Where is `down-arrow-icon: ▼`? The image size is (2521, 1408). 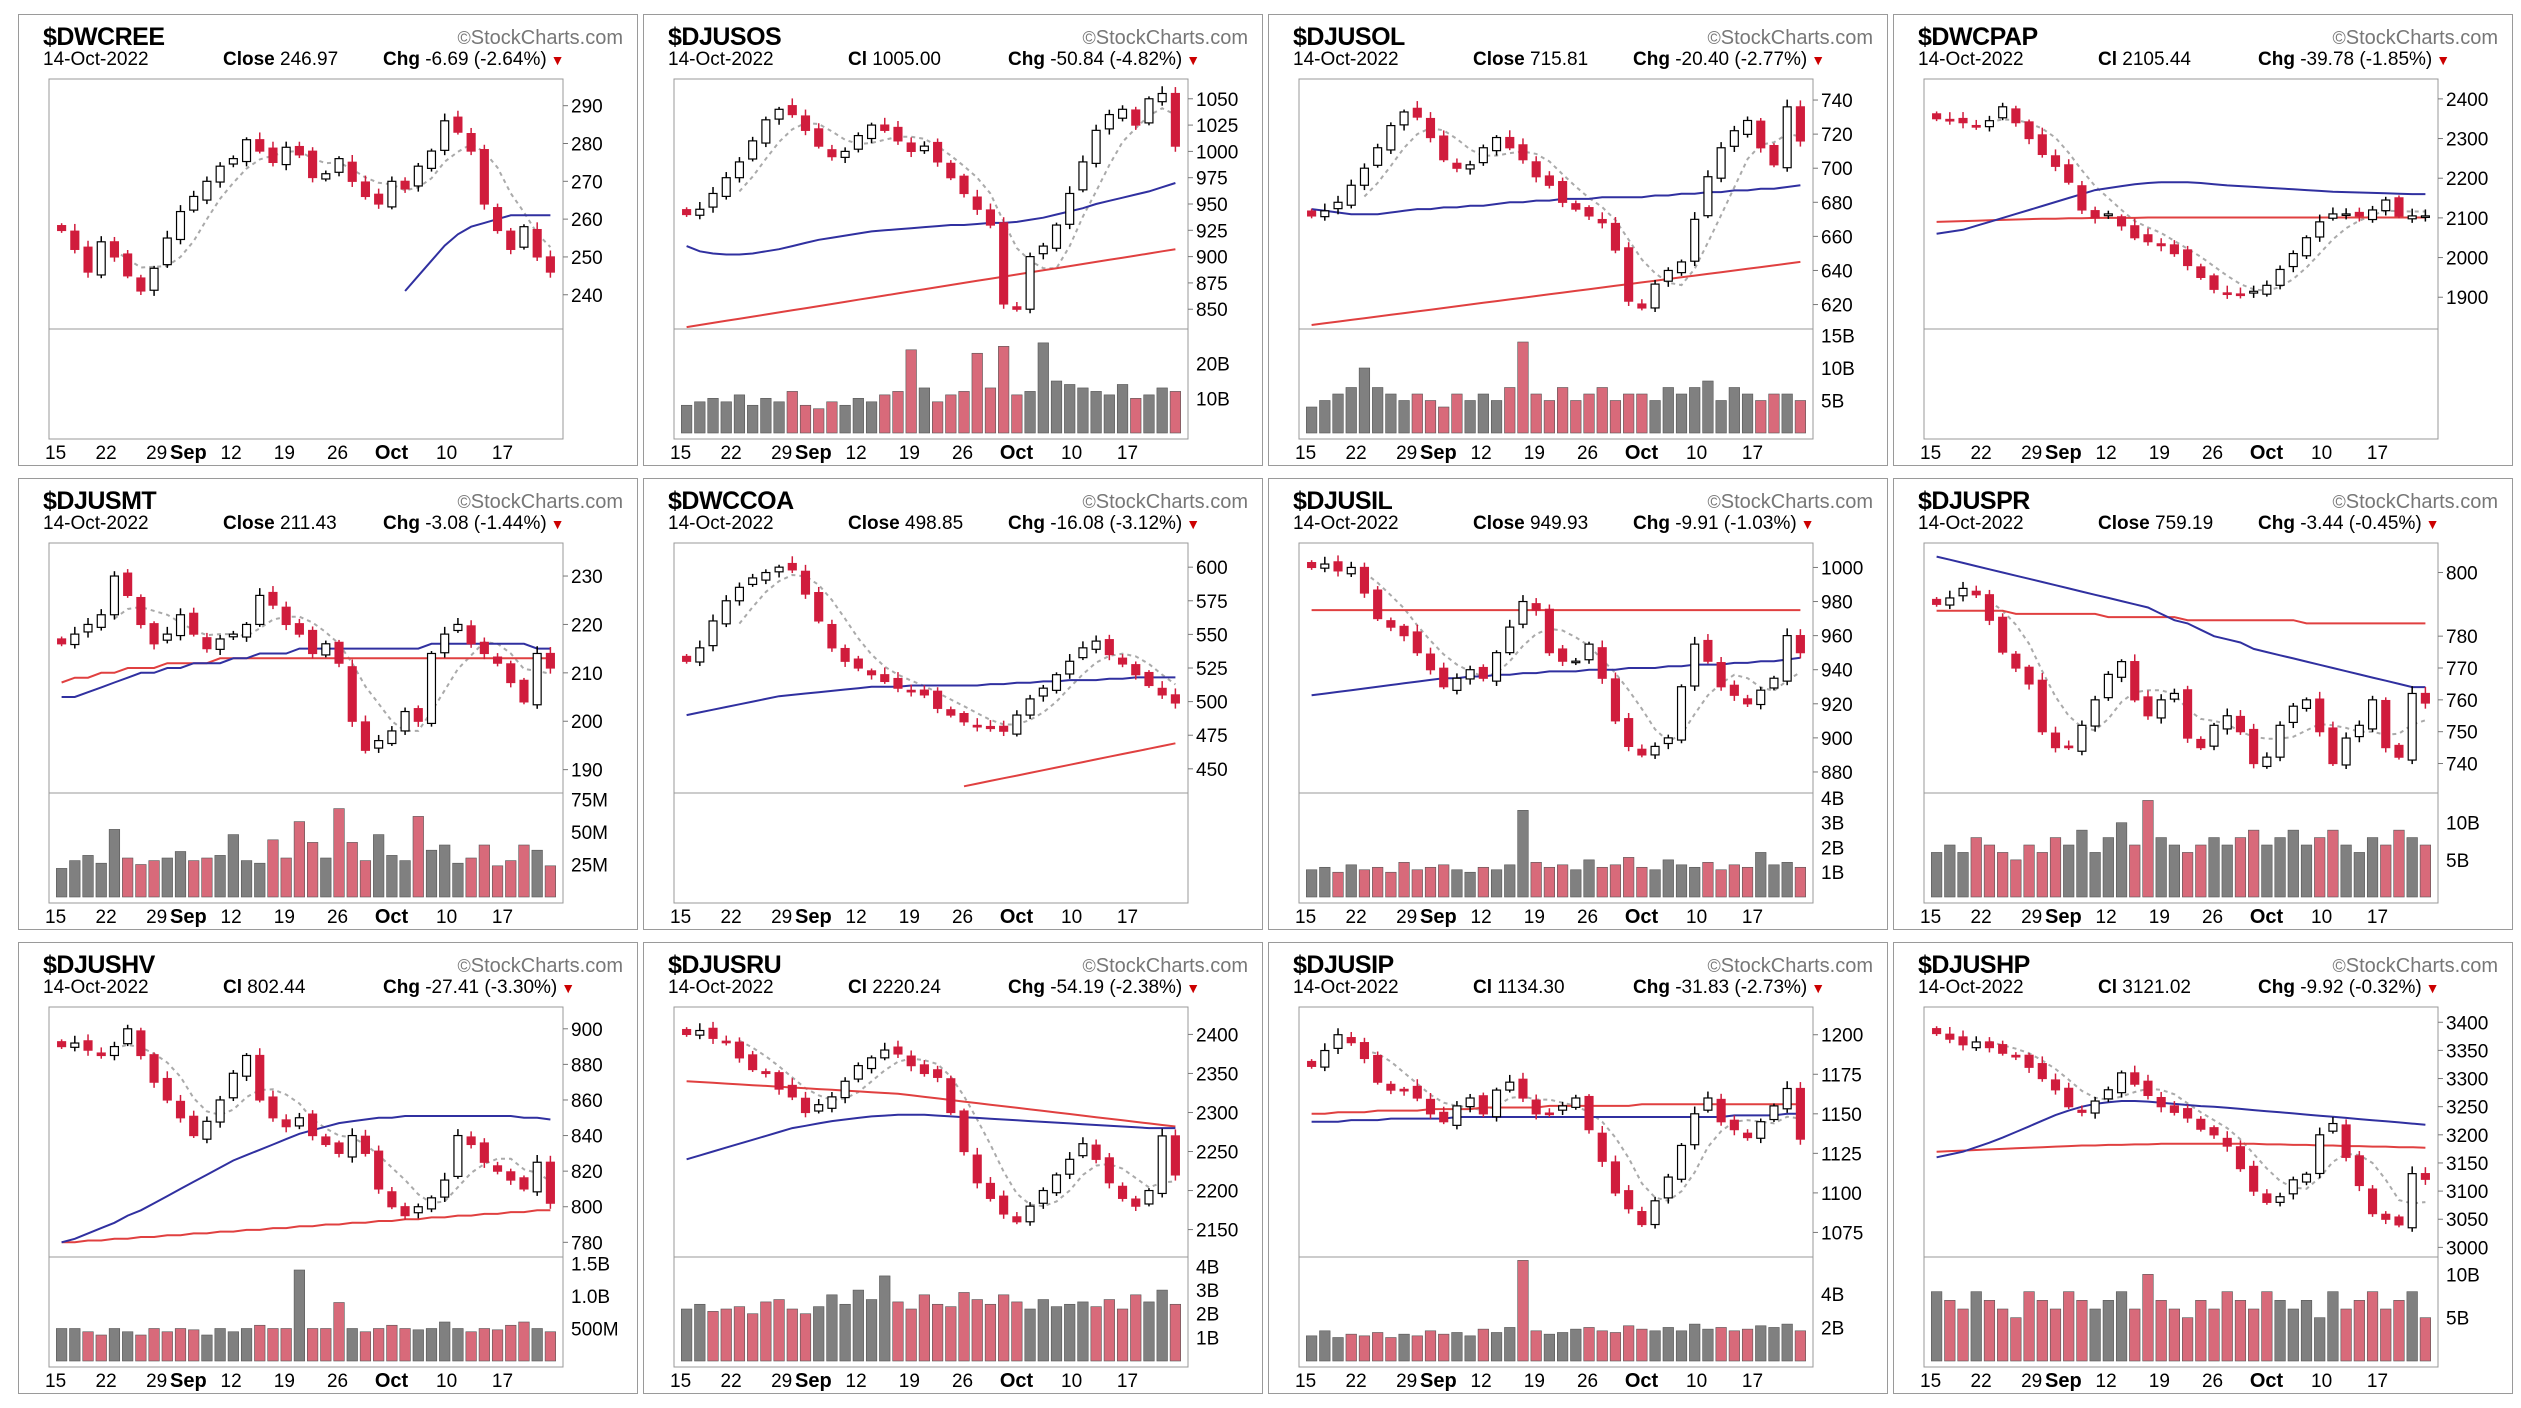 down-arrow-icon: ▼ is located at coordinates (1193, 524).